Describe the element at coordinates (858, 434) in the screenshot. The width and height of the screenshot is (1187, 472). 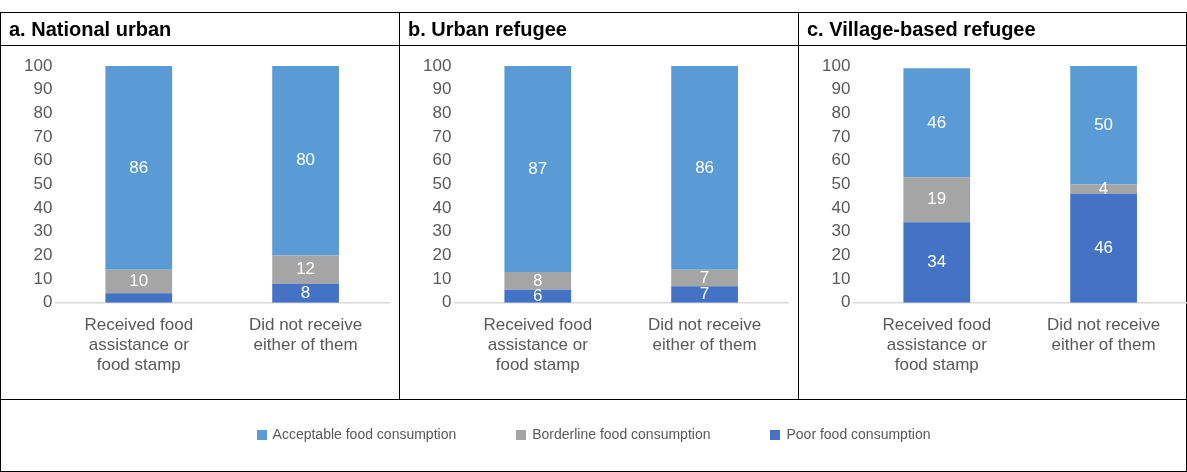
I see `legend-label: Poor food consumption` at that location.